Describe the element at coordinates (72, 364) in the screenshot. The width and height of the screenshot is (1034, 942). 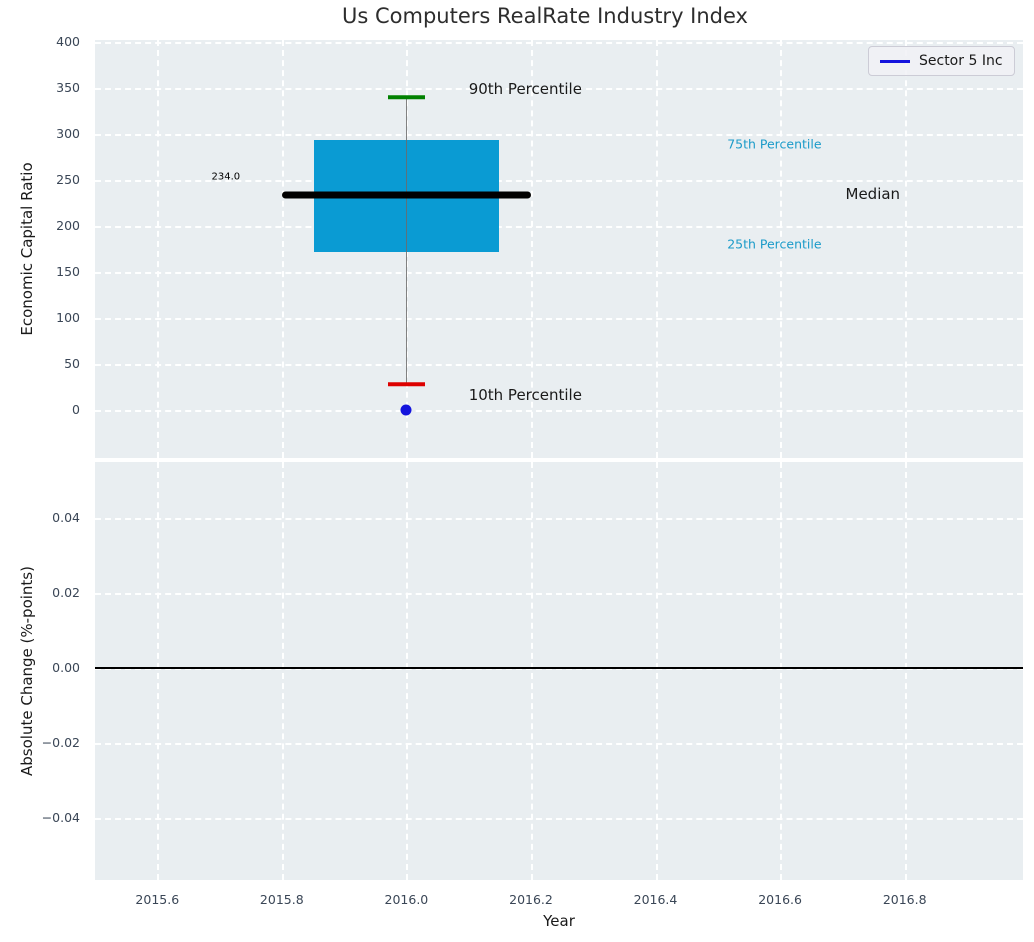
I see `y-tick-label: 50` at that location.